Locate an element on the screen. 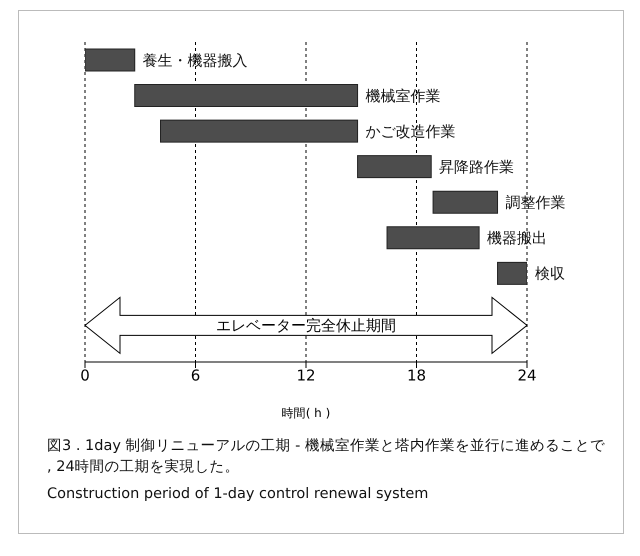  x-tick-label: 6 is located at coordinates (195, 375).